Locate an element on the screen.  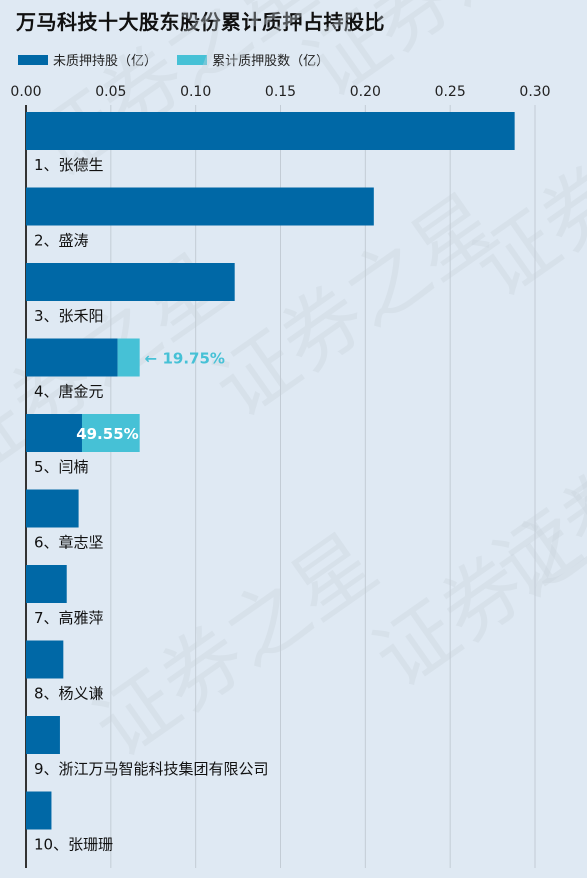
category-label: 4、唐金元 is located at coordinates (69, 392).